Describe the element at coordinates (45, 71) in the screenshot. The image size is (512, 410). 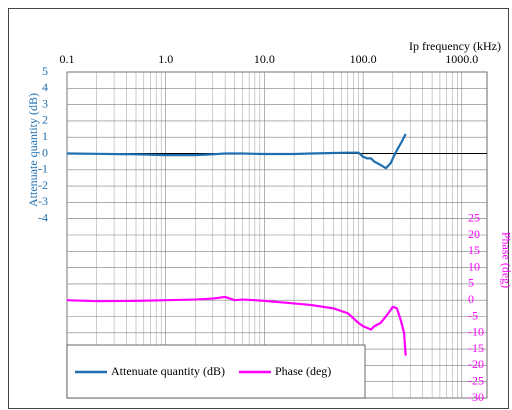
I see `y-tick-label: 5` at that location.